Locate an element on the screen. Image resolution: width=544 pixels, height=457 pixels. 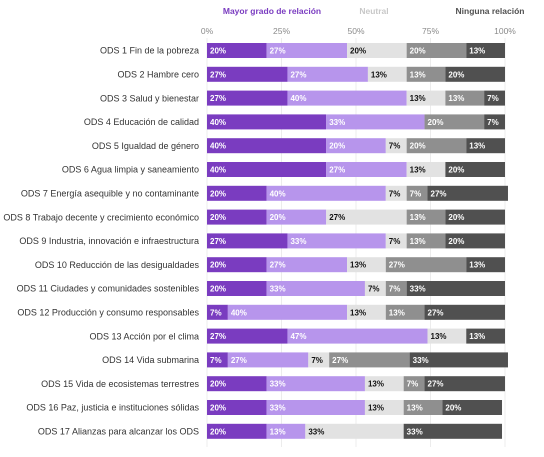
value-label-14-3: 7% is located at coordinates (413, 384).